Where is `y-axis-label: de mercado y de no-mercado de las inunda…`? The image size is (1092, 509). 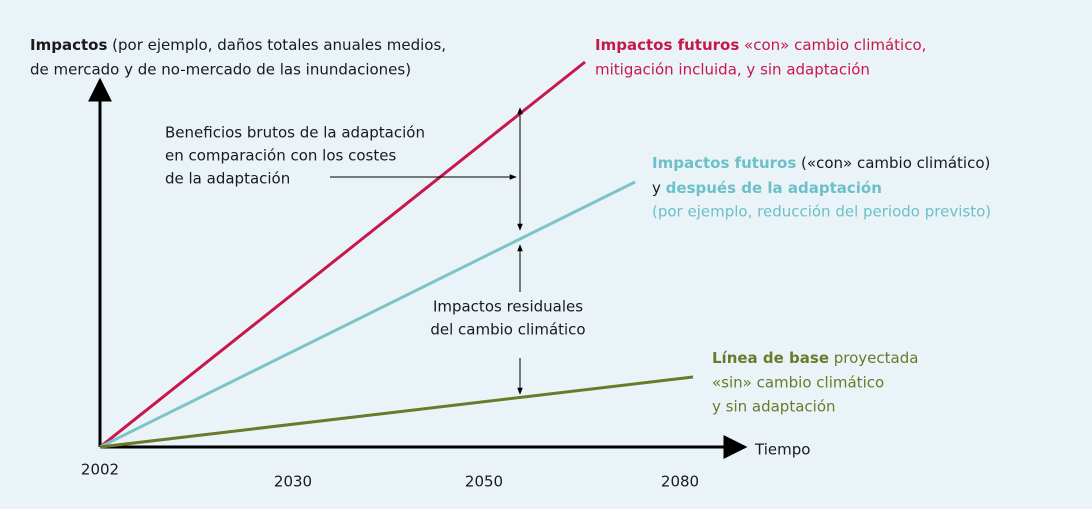 y-axis-label: de mercado y de no-mercado de las inunda… is located at coordinates (220, 70).